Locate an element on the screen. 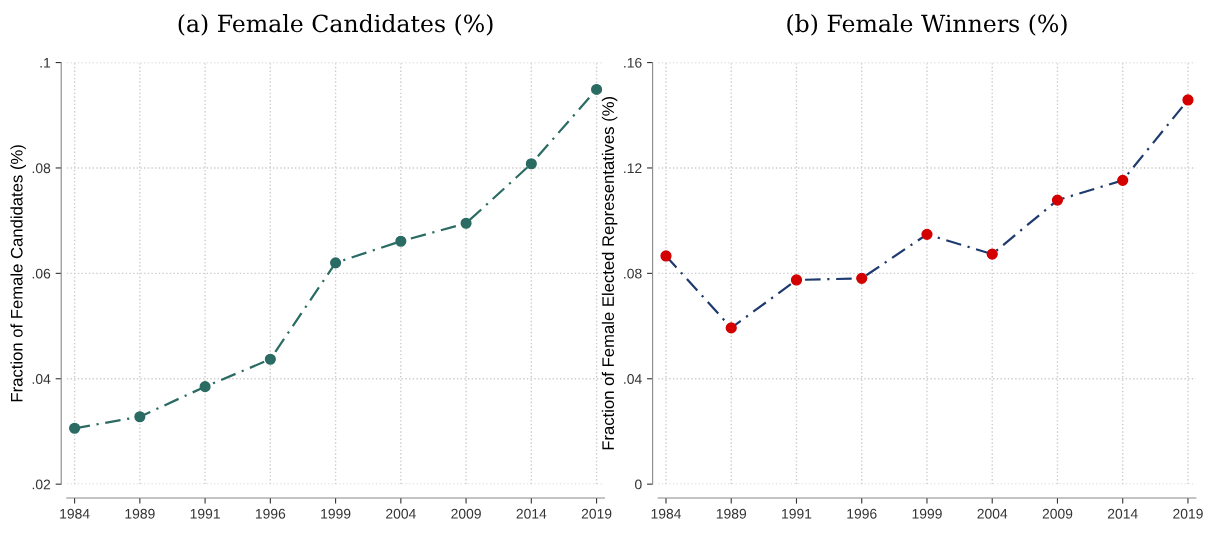  chart-title: (b) Female Winners (%) is located at coordinates (927, 25).